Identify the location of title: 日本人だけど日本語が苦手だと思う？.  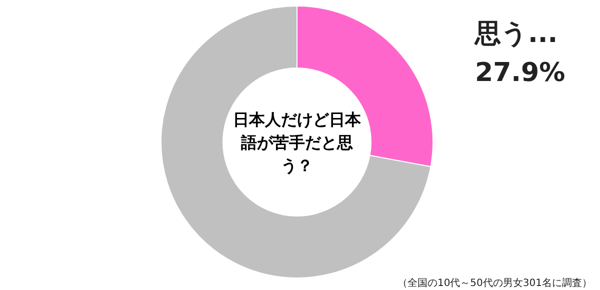
(297, 143).